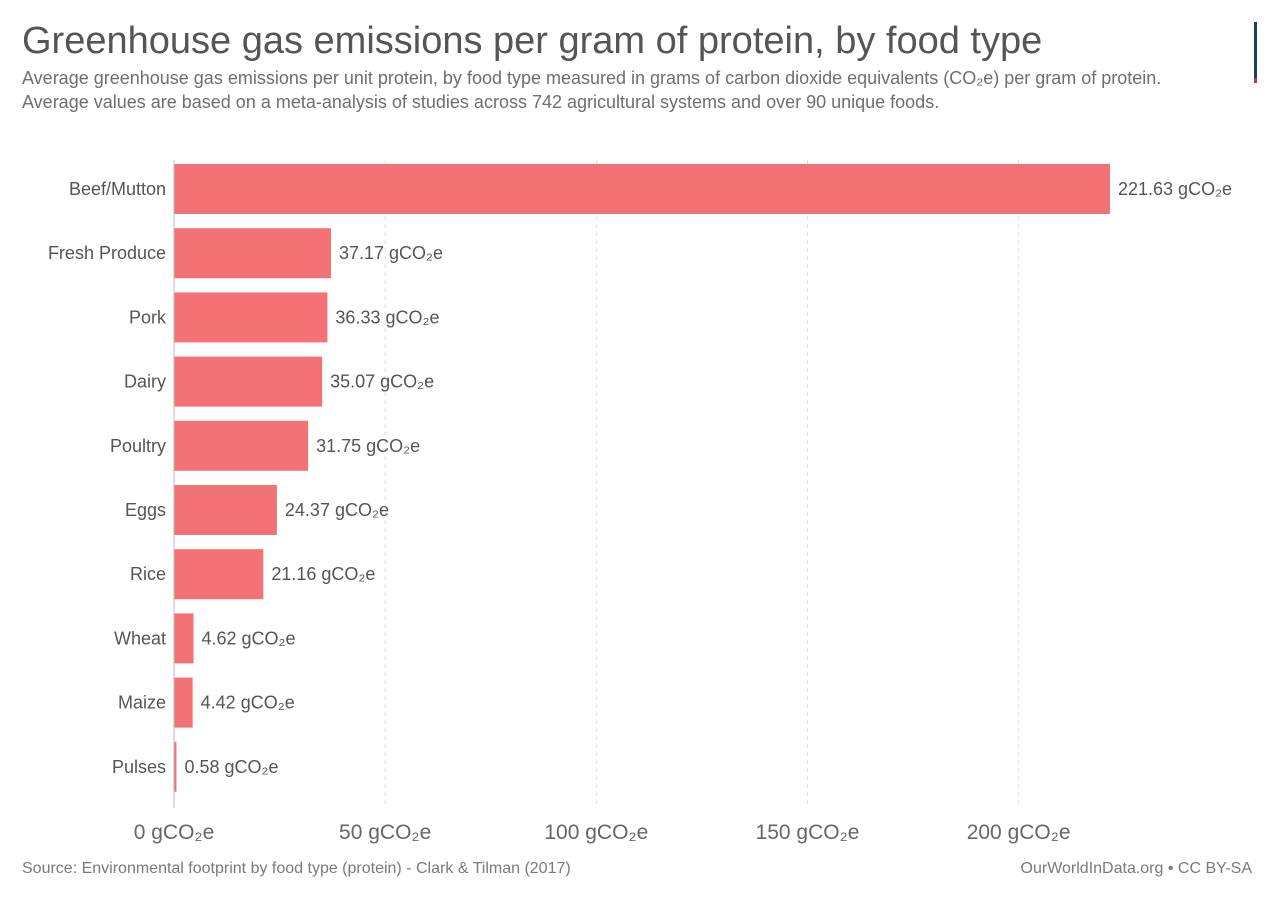 The image size is (1280, 904). I want to click on category-label: Beef/Mutton, so click(117, 189).